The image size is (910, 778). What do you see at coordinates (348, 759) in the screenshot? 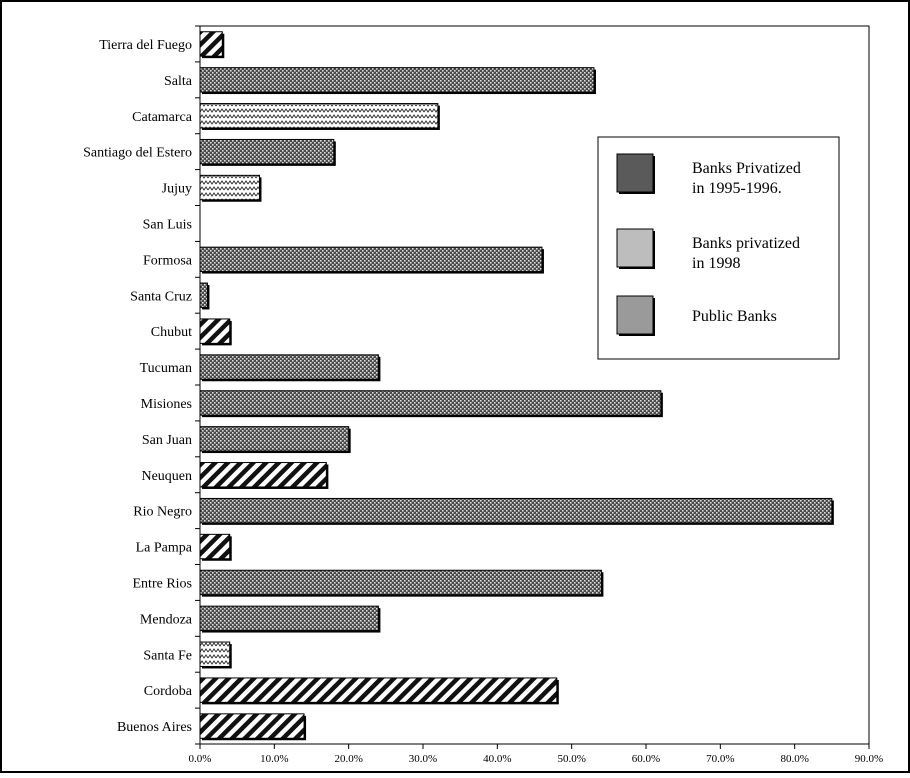
I see `x-tick-label: 20.0%` at bounding box center [348, 759].